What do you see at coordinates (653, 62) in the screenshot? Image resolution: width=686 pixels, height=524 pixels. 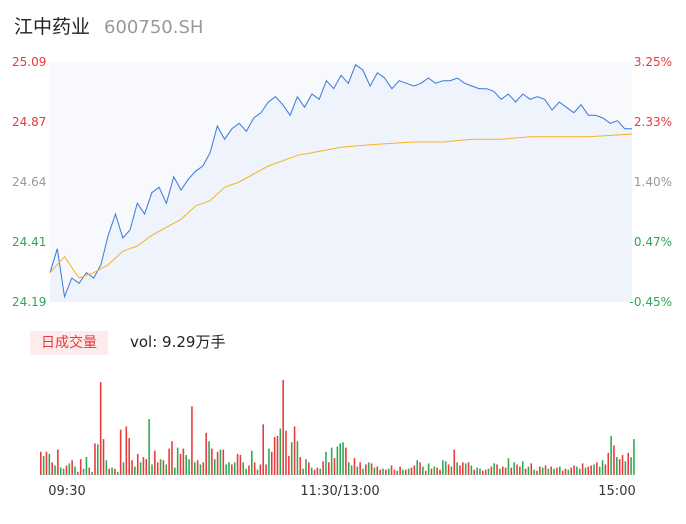 I see `y-tick-right-label: 3.25%` at bounding box center [653, 62].